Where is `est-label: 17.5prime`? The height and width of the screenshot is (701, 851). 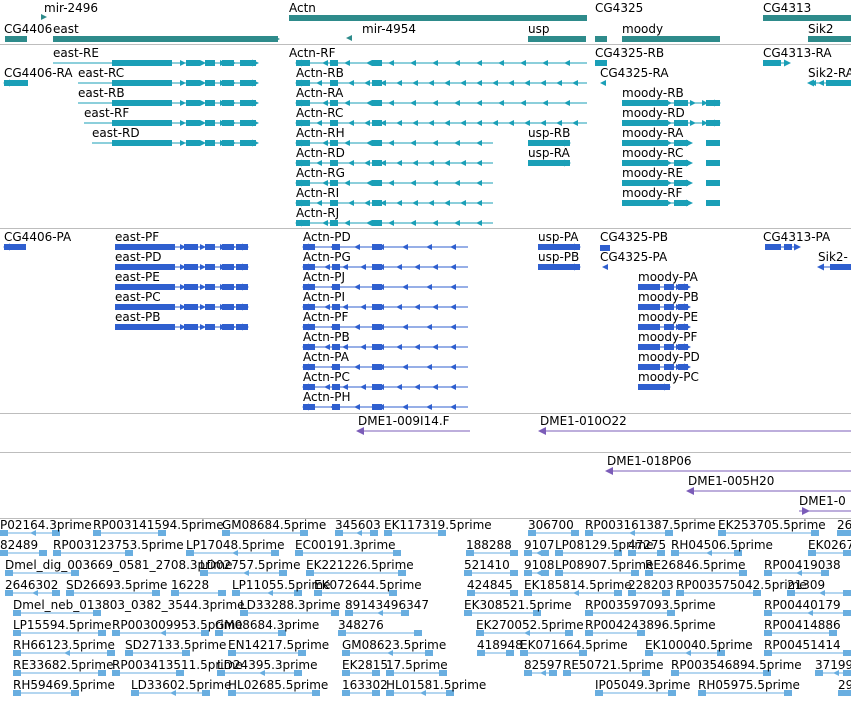
est-label: 17.5prime is located at coordinates (417, 665).